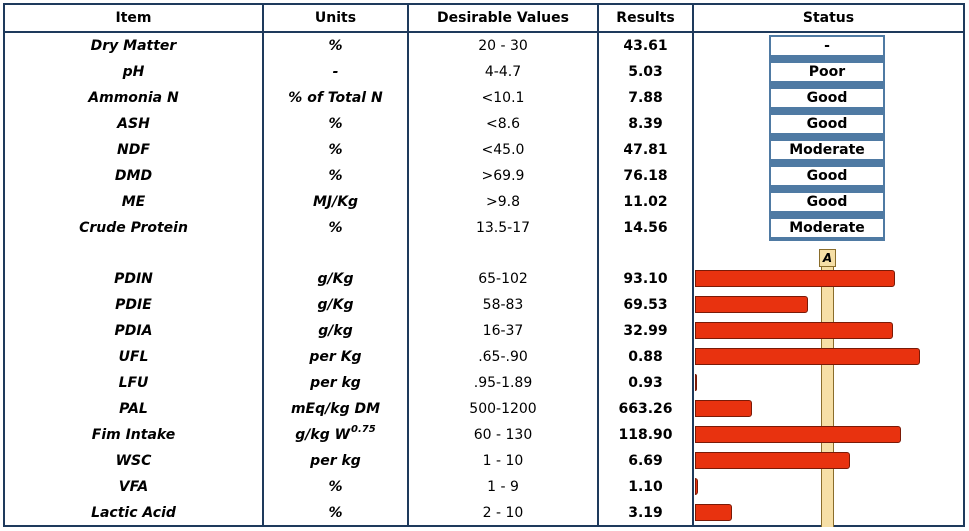 Image resolution: width=969 pixels, height=531 pixels. Describe the element at coordinates (335, 305) in the screenshot. I see `row-units: g/Kg` at that location.